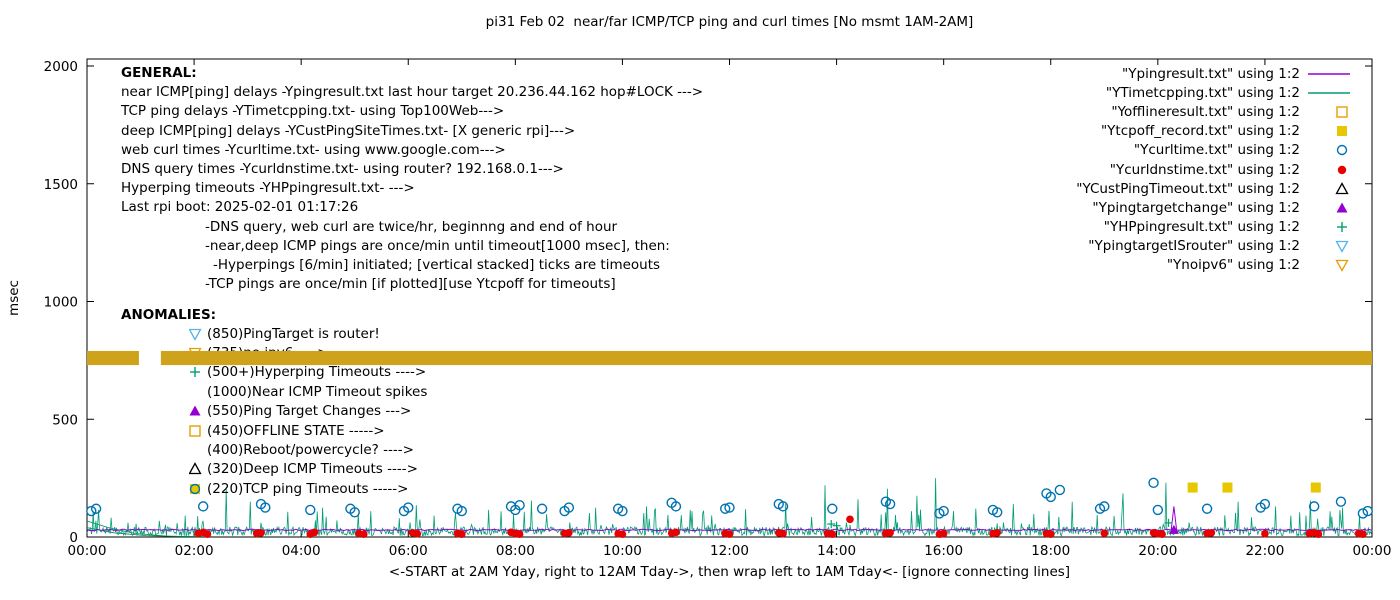 This screenshot has width=1400, height=600. I want to click on x-tick-label: 14:00, so click(836, 551).